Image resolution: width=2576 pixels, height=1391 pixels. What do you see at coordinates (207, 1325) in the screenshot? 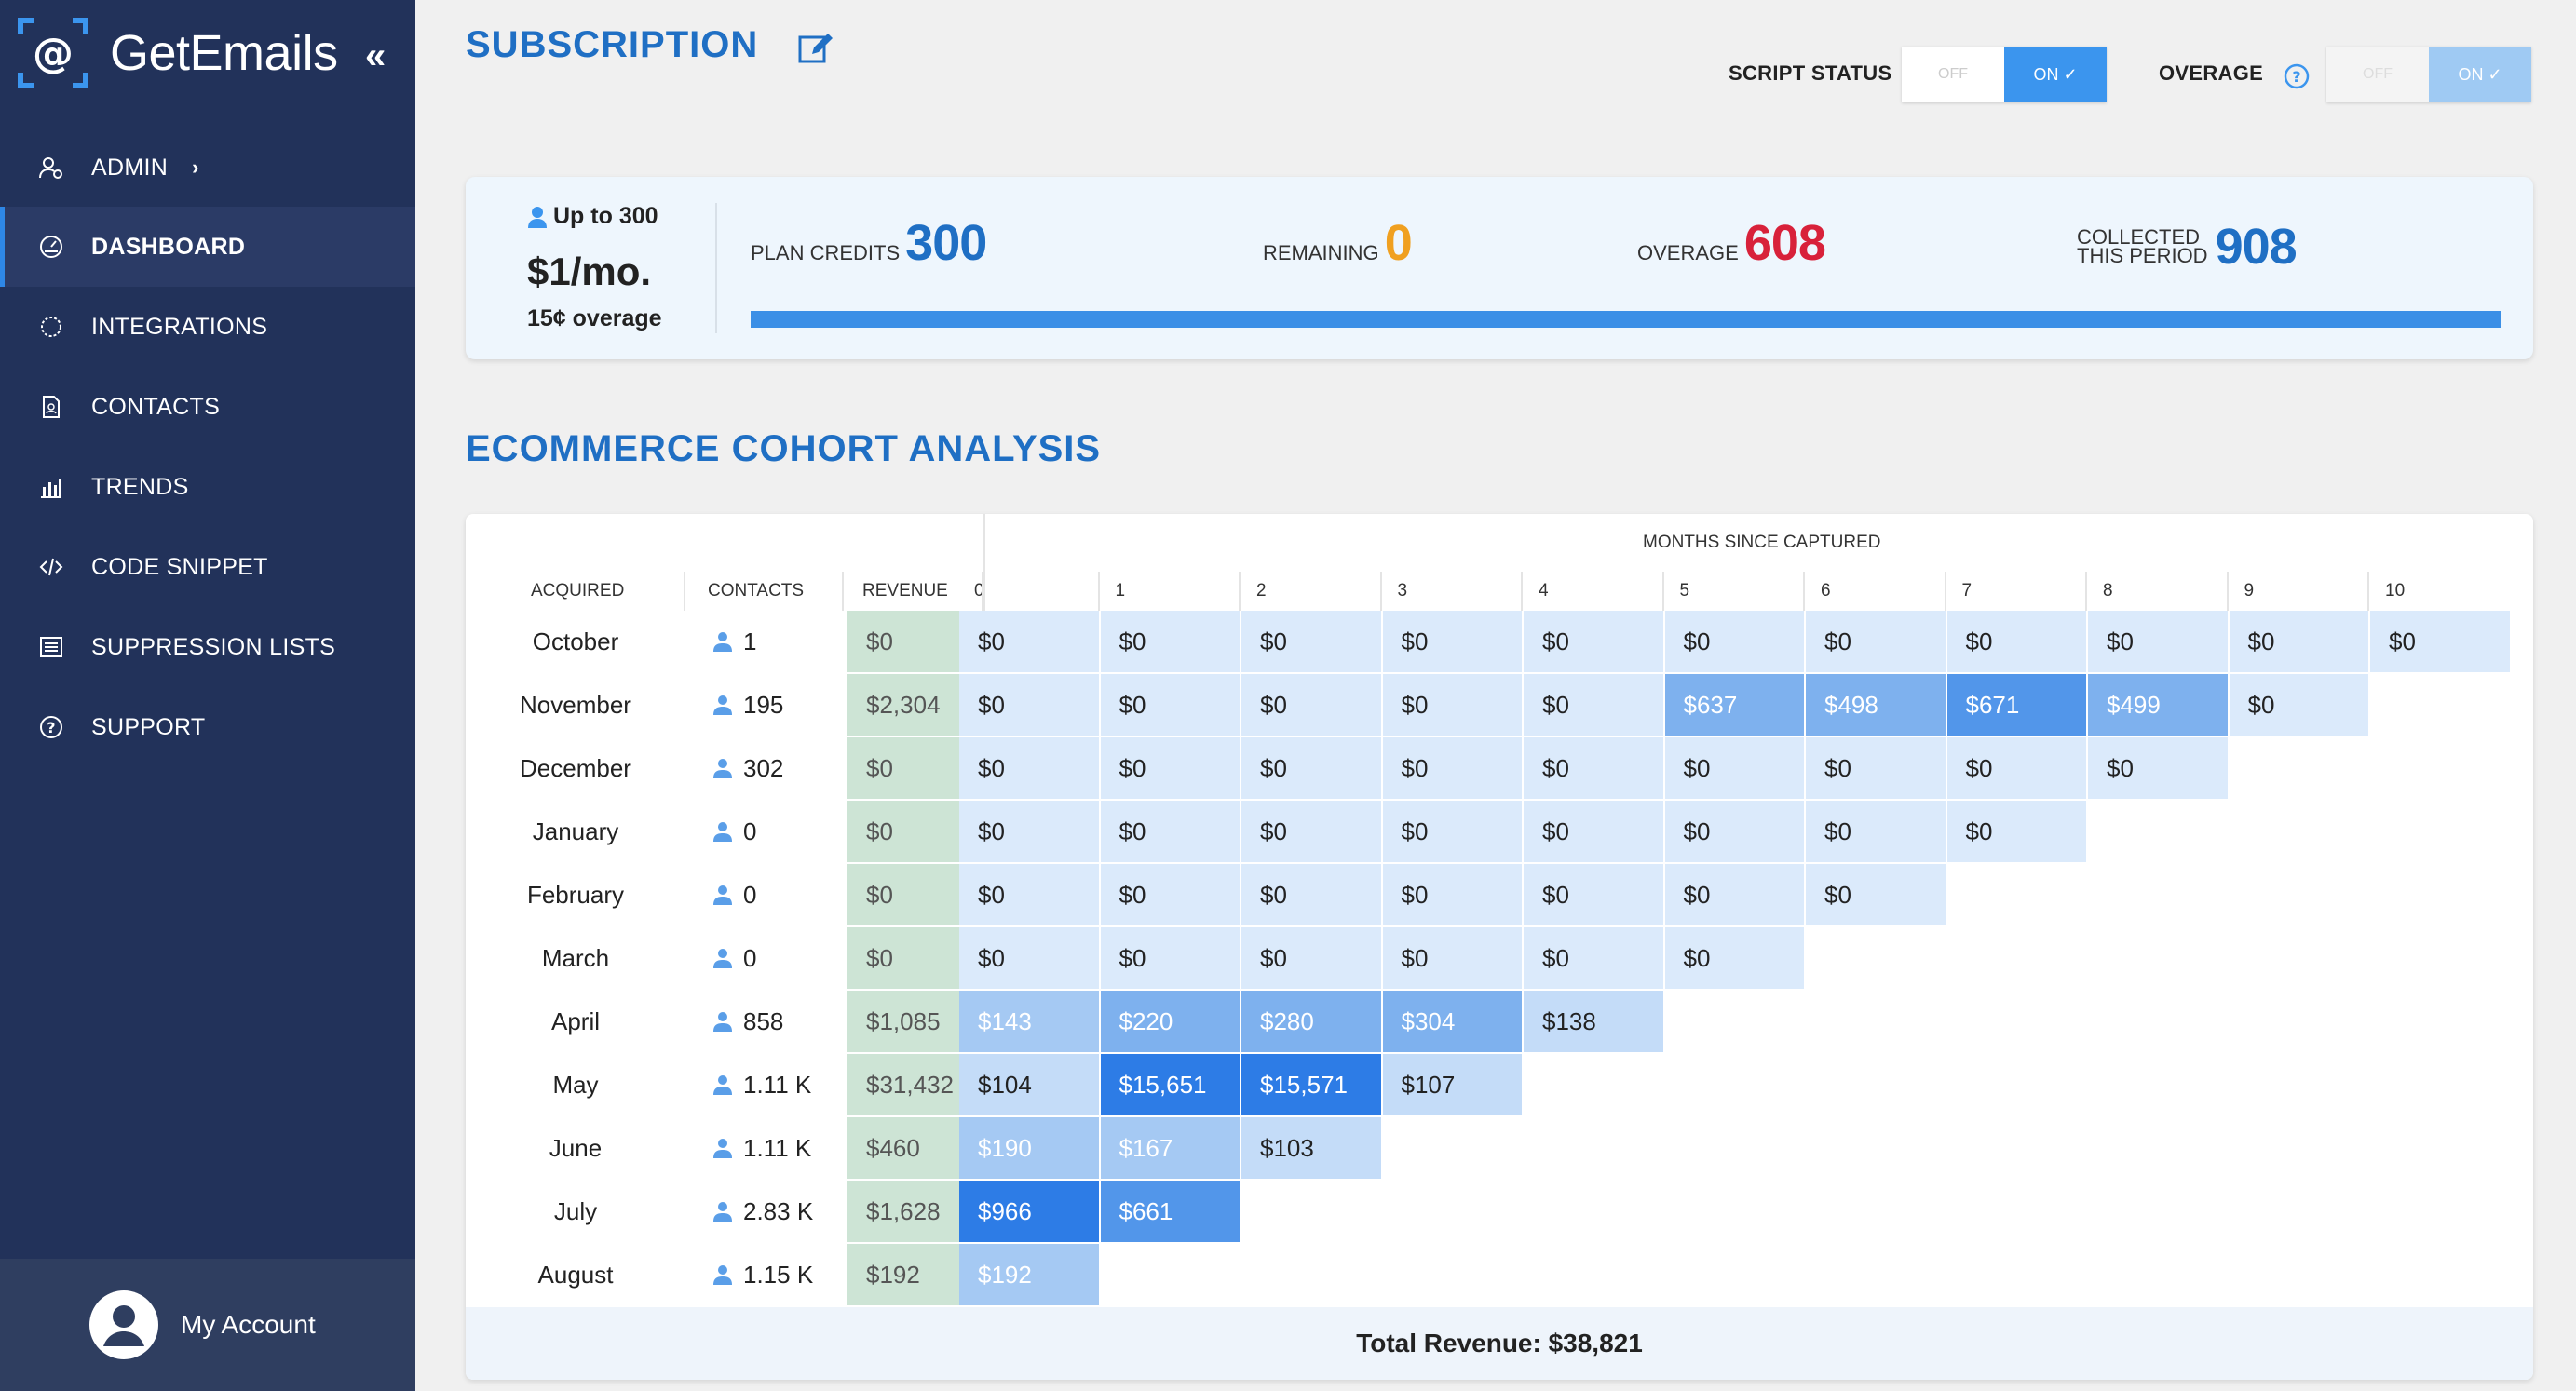
I see `my-account-button: My Account` at bounding box center [207, 1325].